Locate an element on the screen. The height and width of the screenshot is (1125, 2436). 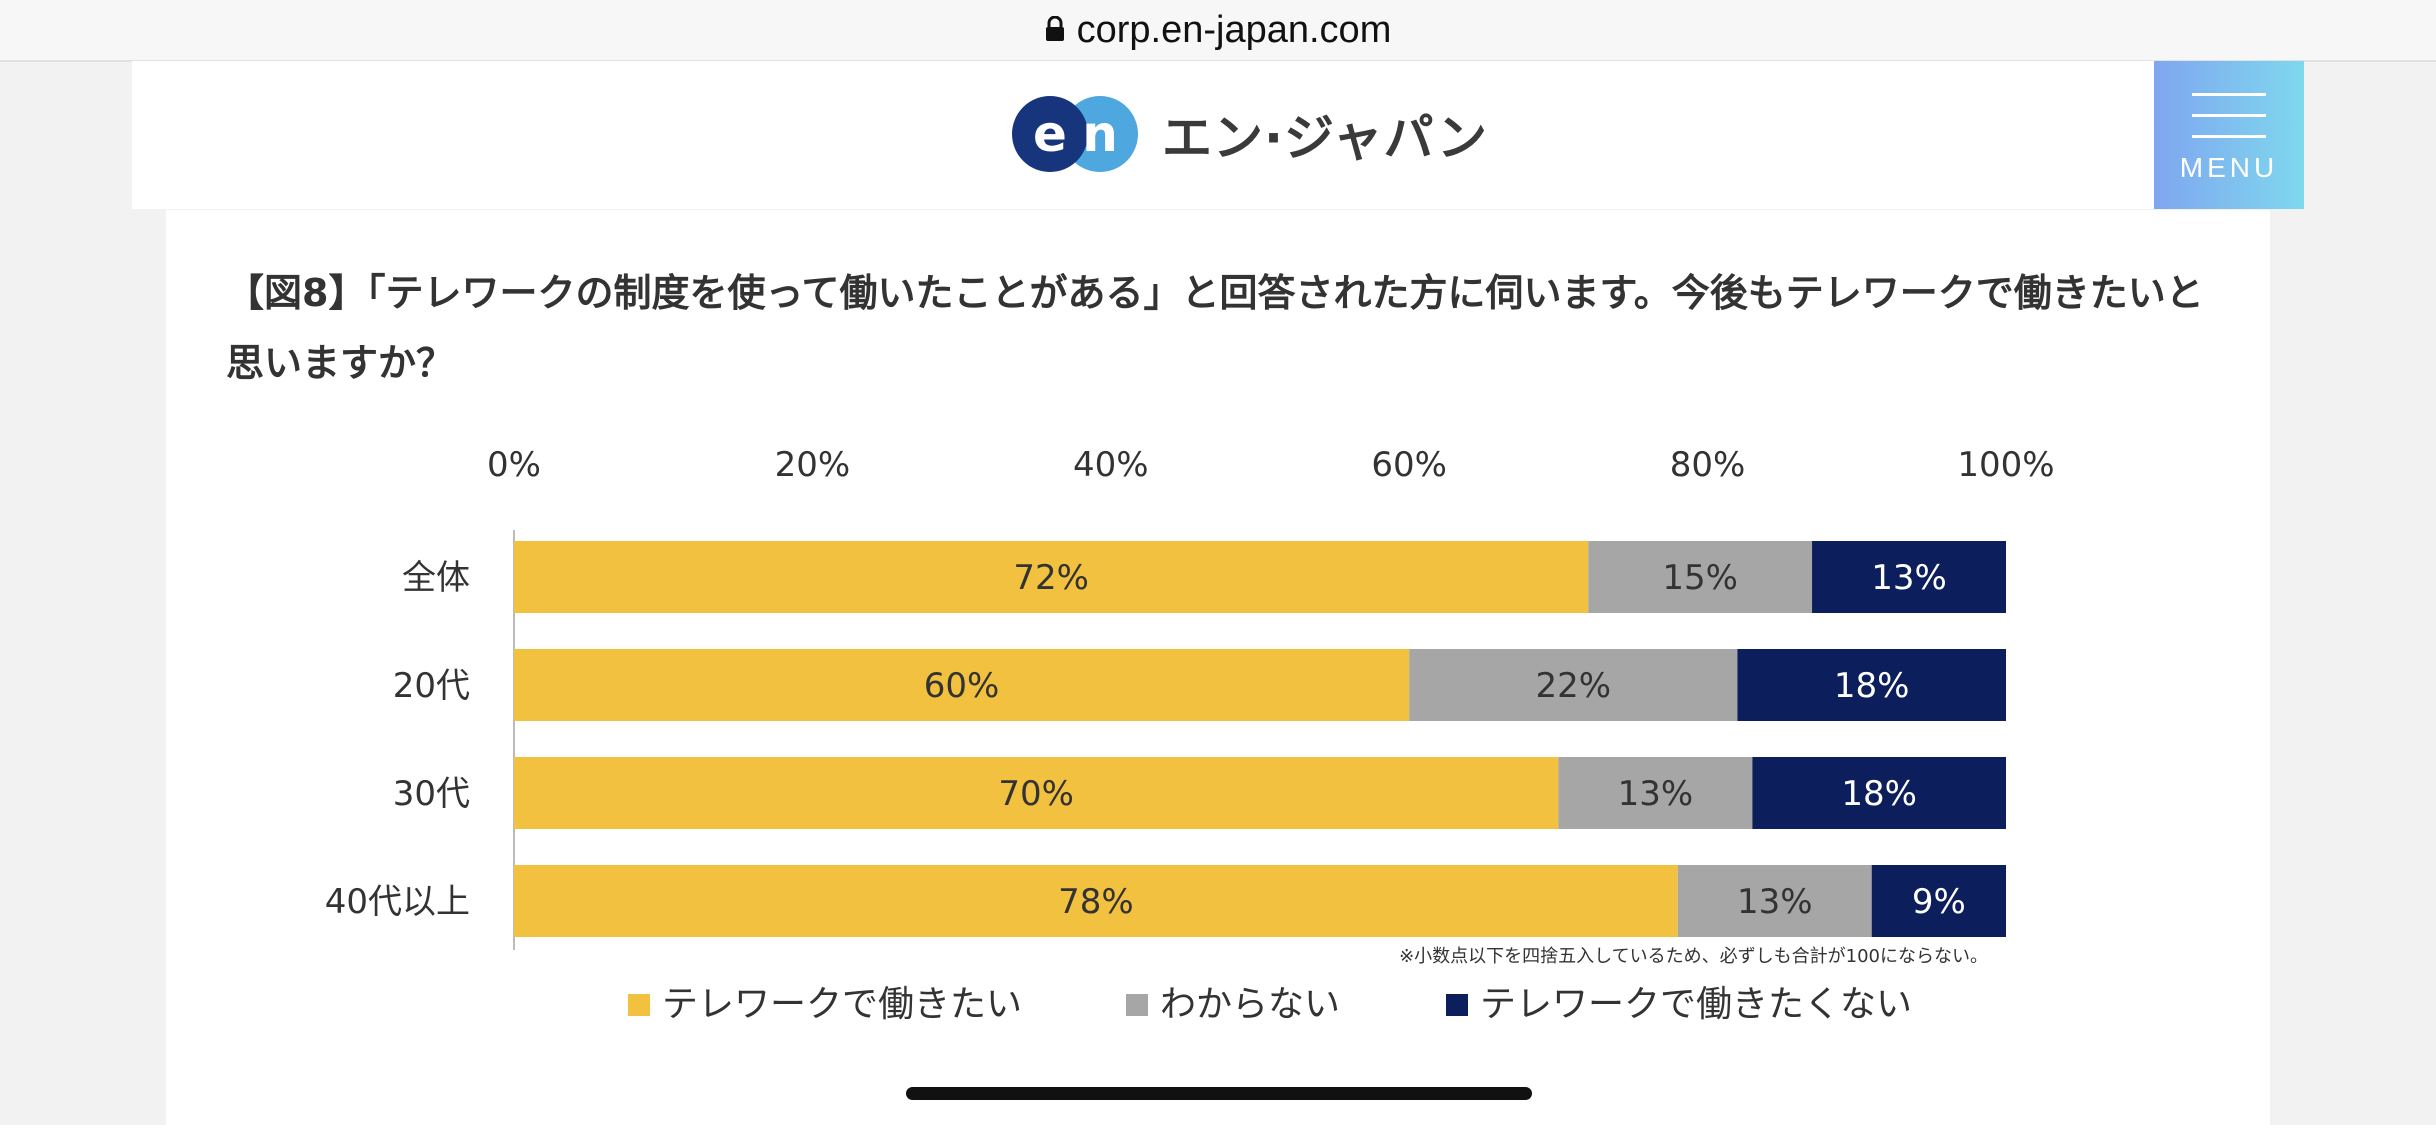
menu-button: MENU is located at coordinates (2229, 135).